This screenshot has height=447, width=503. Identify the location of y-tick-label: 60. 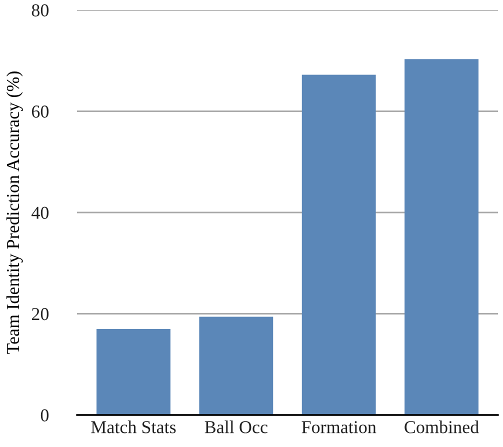
(40, 112).